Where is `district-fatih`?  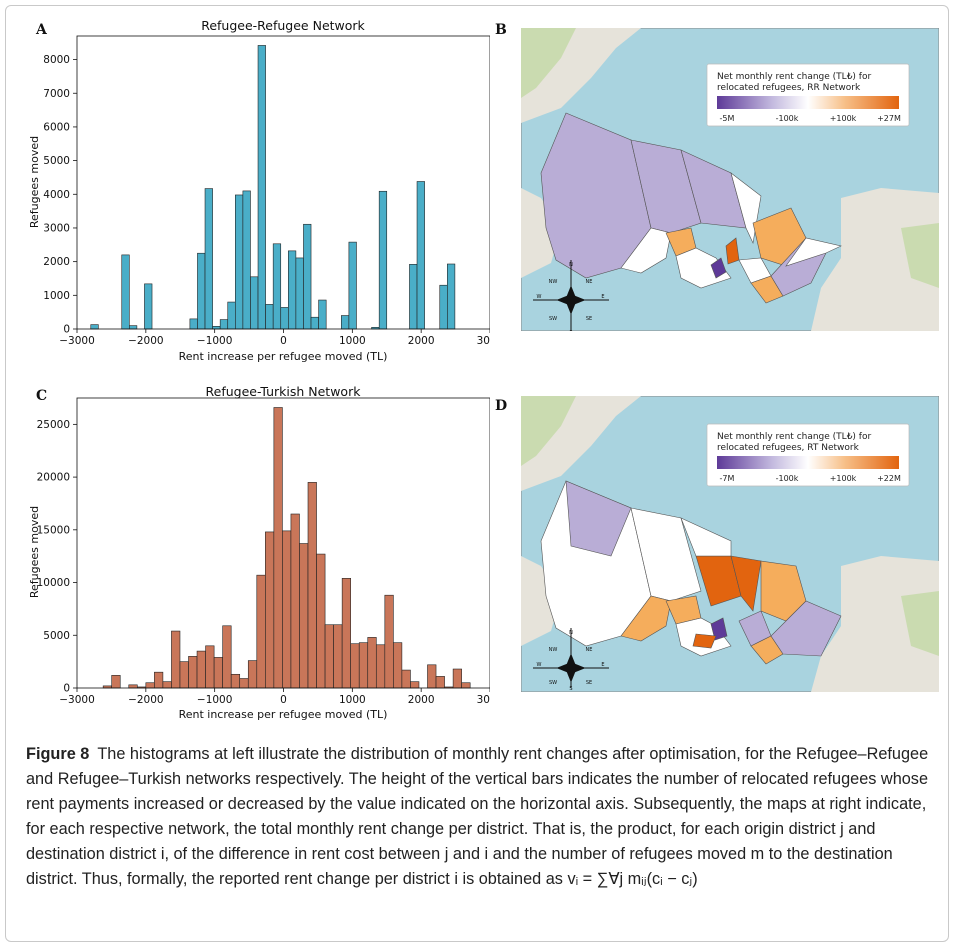
district-fatih is located at coordinates (719, 629).